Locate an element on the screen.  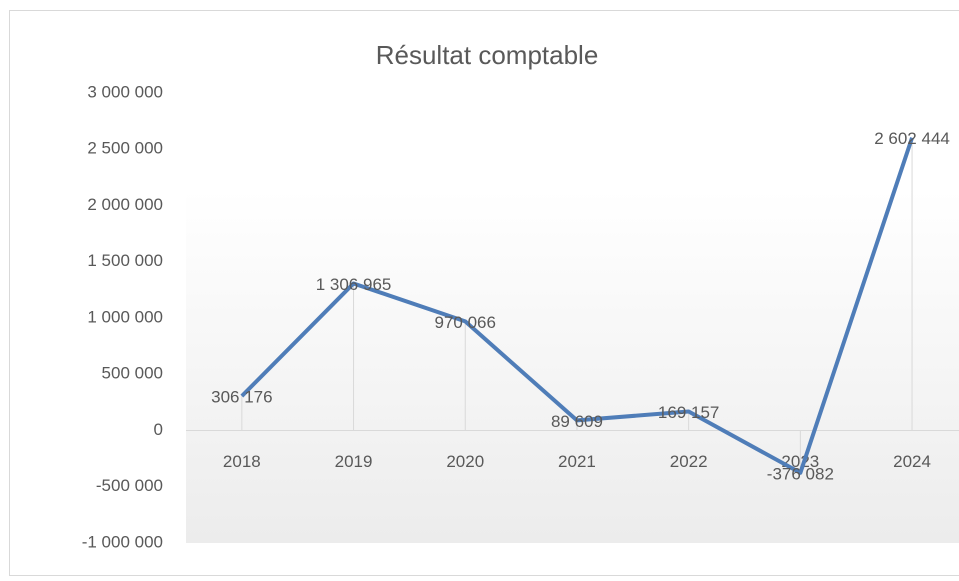
chart-title: Résultat comptable is located at coordinates (487, 55).